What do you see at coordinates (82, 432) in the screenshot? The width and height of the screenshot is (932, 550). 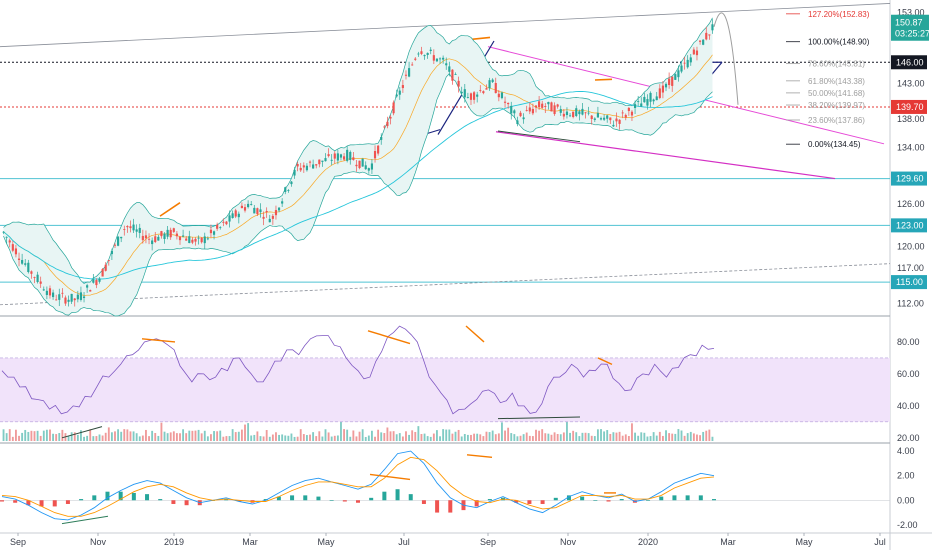 I see `rsi-support-line` at bounding box center [82, 432].